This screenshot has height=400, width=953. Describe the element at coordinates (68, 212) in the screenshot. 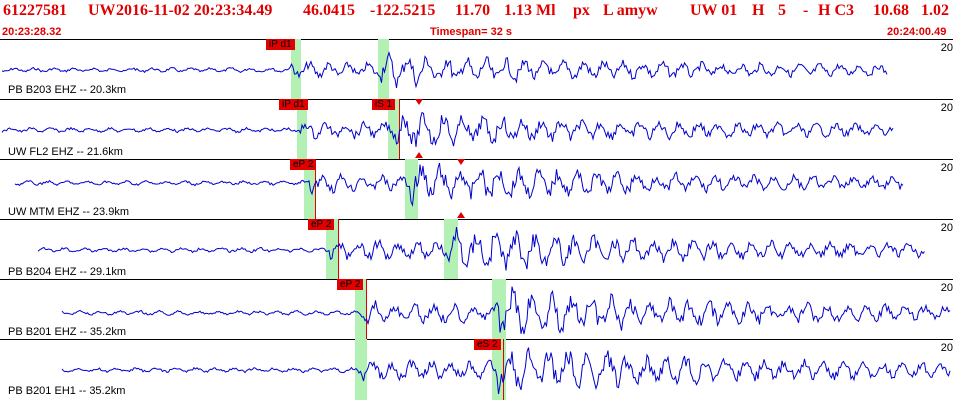

I see `trace-label: UW MTM EHZ -- 23.9km` at that location.